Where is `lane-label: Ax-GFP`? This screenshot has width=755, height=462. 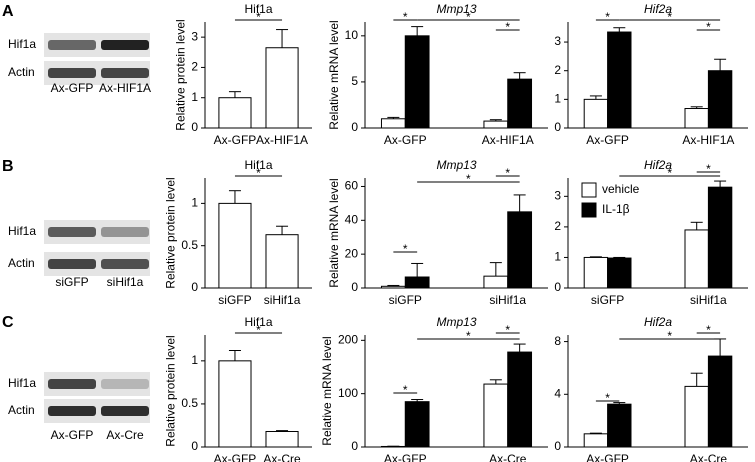
lane-label: Ax-GFP is located at coordinates (72, 88).